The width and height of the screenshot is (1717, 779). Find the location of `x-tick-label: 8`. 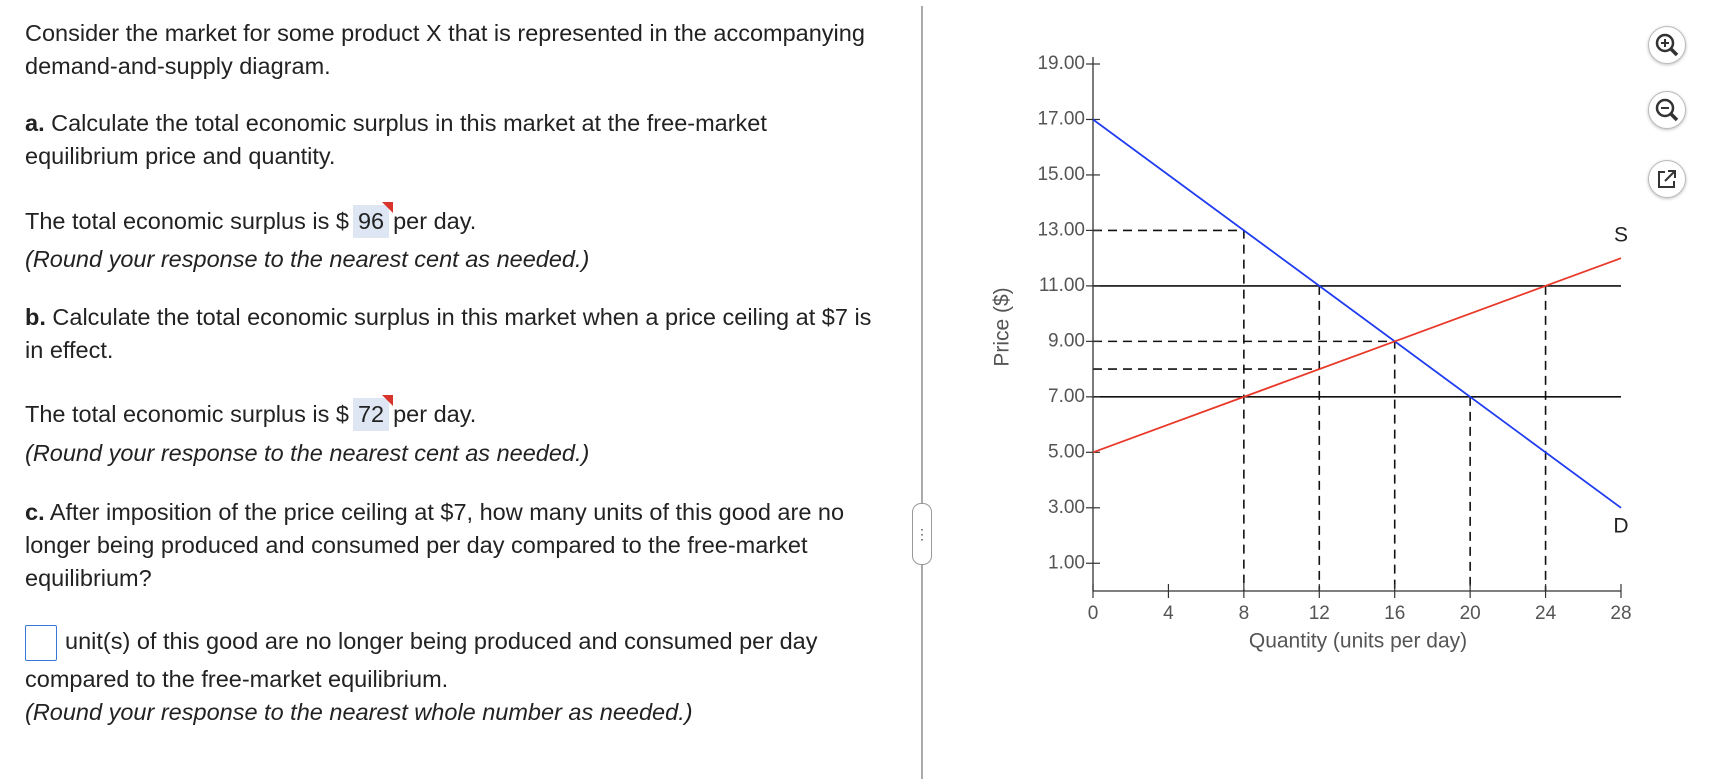

x-tick-label: 8 is located at coordinates (1244, 613).